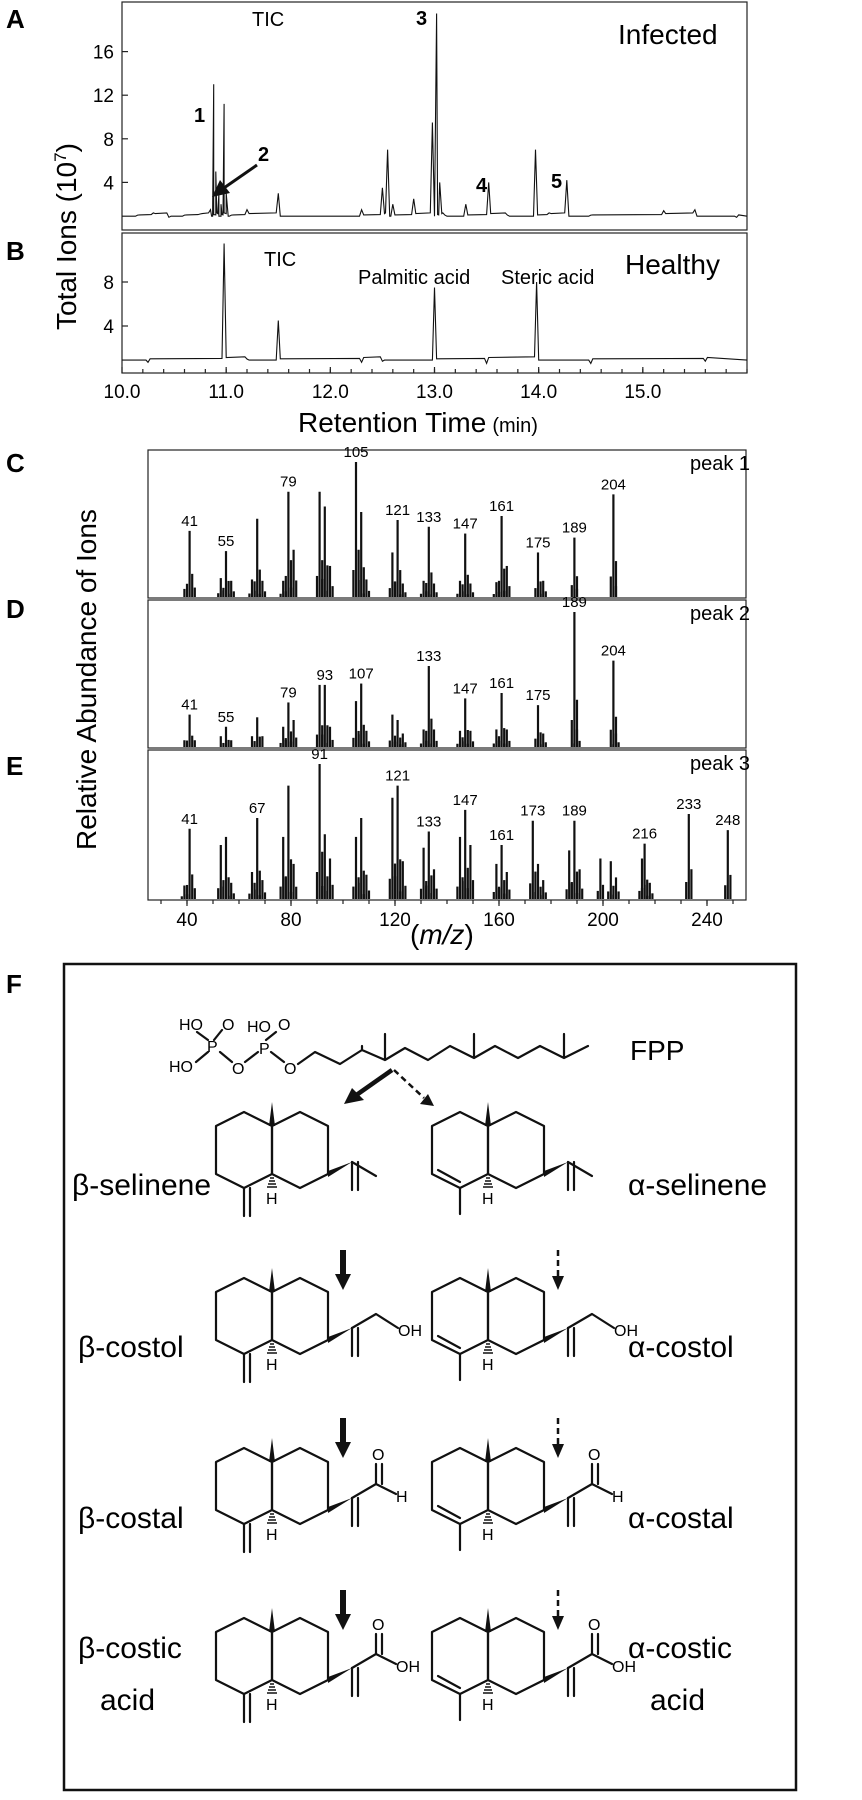  I want to click on peak-2-arrow, so click(239, 177).